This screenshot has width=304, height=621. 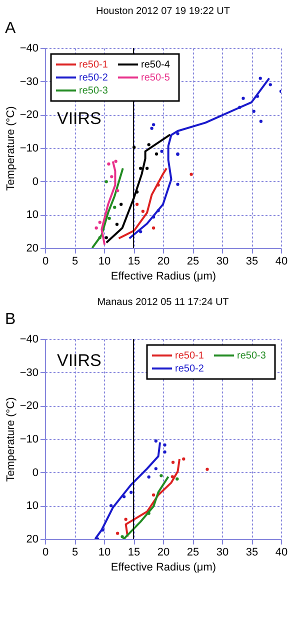 I want to click on y-tick-label: 0, so click(x=35, y=182).